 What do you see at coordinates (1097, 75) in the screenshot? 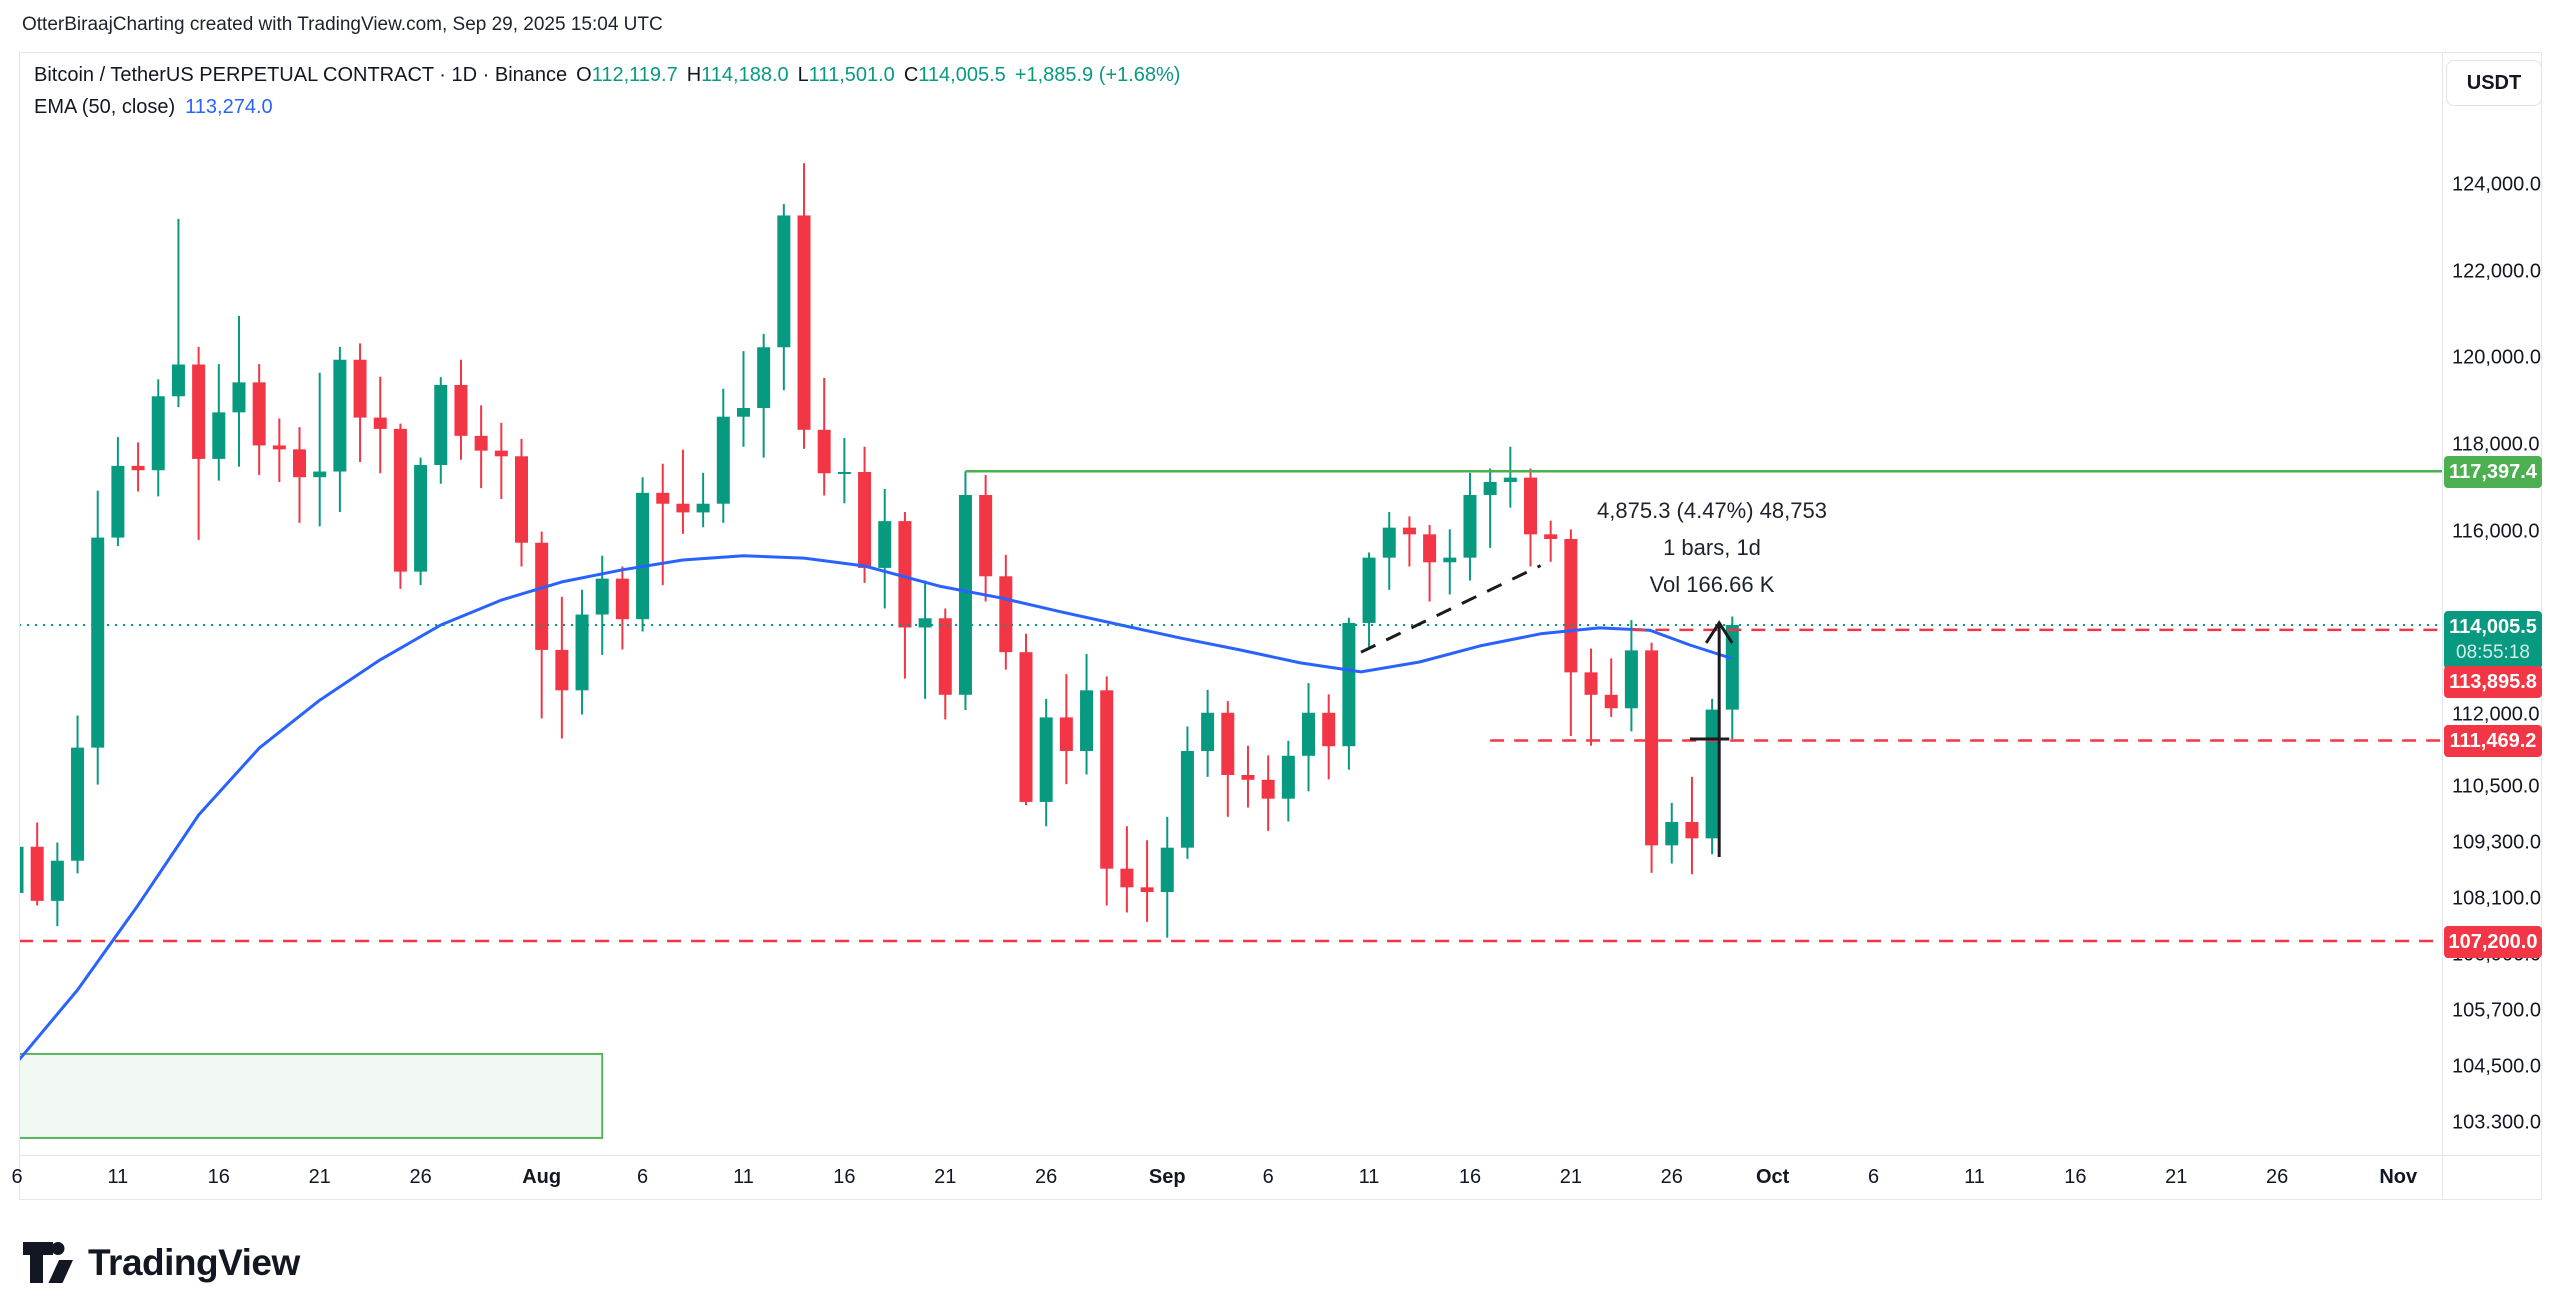
I see `change-value: +1,885.9 (+1.68%)` at bounding box center [1097, 75].